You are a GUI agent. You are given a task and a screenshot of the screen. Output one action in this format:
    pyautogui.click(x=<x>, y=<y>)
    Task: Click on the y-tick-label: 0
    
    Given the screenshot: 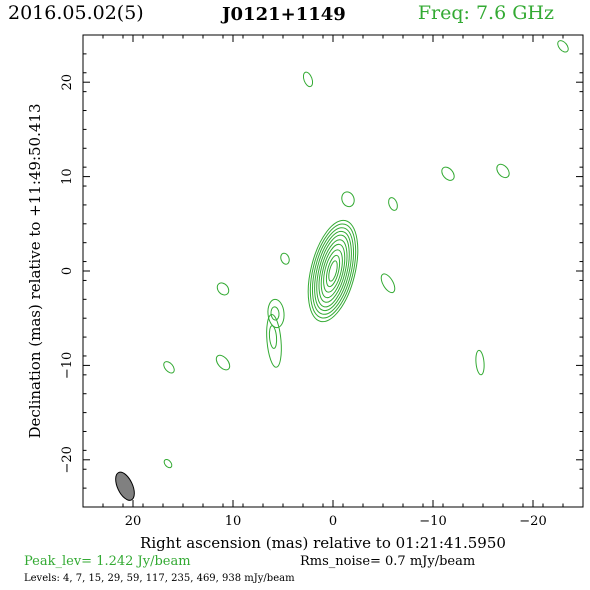 What is the action you would take?
    pyautogui.click(x=67, y=271)
    